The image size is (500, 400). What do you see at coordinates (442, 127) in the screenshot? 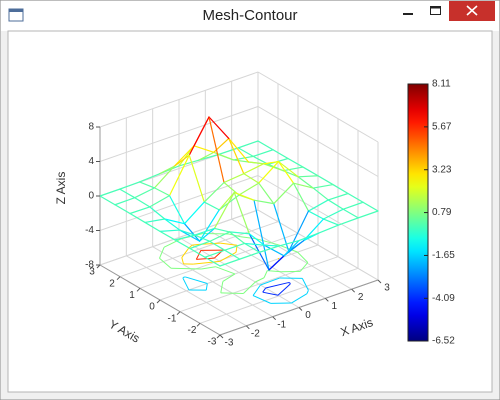
I see `colorbar-tick-label: 5.67` at bounding box center [442, 127].